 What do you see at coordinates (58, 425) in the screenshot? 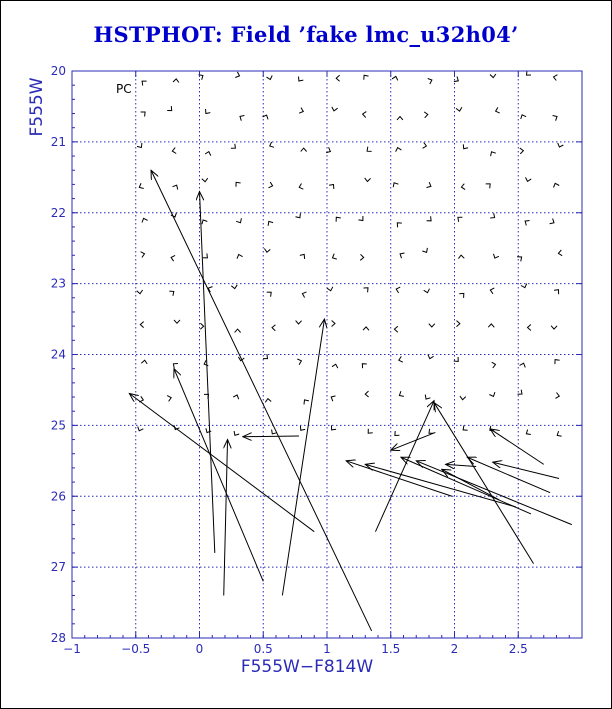
I see `y-tick-label: 25` at bounding box center [58, 425].